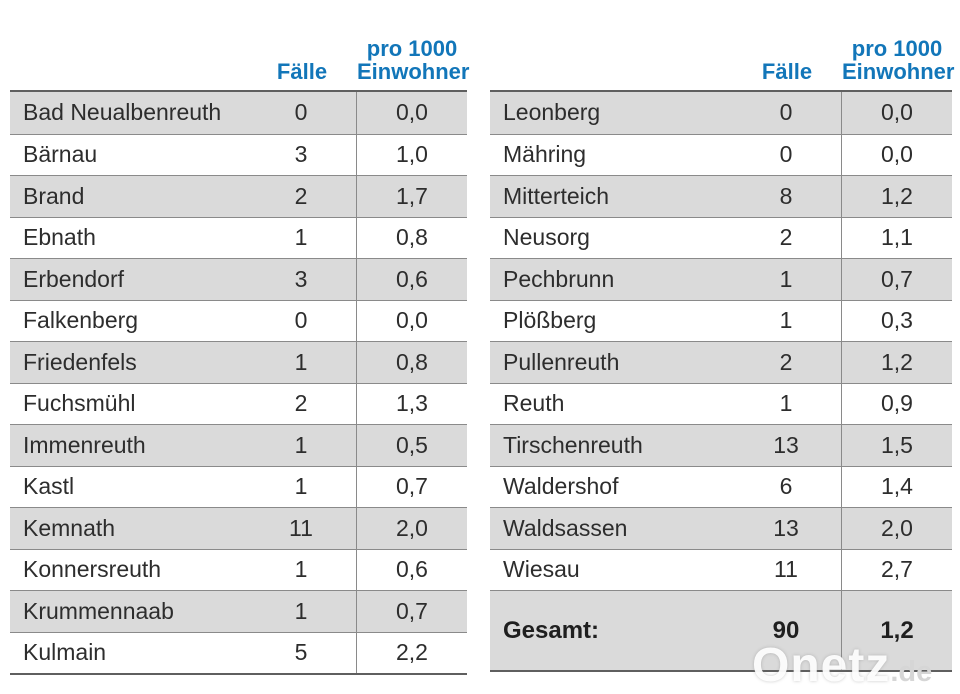  Describe the element at coordinates (301, 652) in the screenshot. I see `cases-value: 5` at that location.